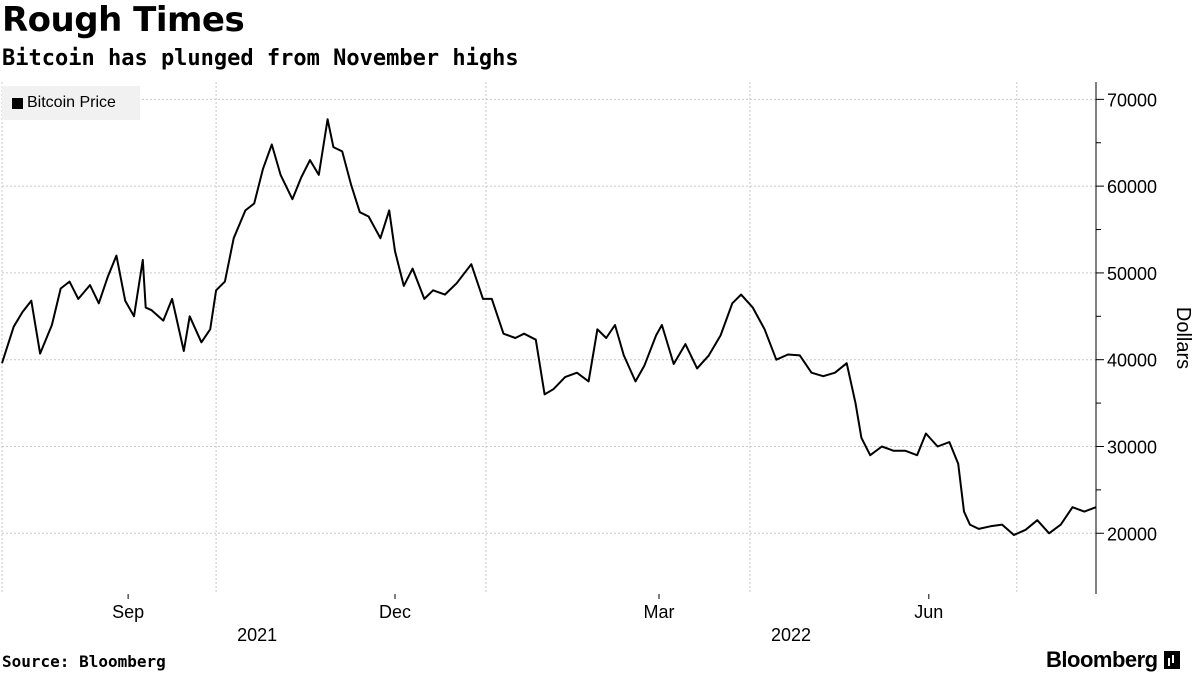 The image size is (1200, 675). I want to click on y-tick-label: 60000, so click(1132, 187).